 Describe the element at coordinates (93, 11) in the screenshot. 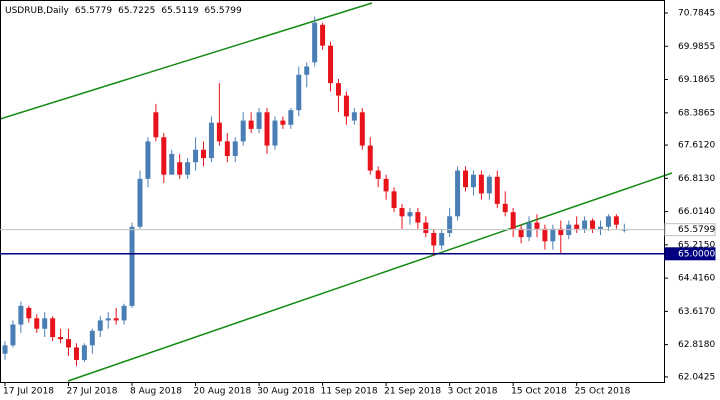

I see `ohlc-value: 65.5779` at that location.